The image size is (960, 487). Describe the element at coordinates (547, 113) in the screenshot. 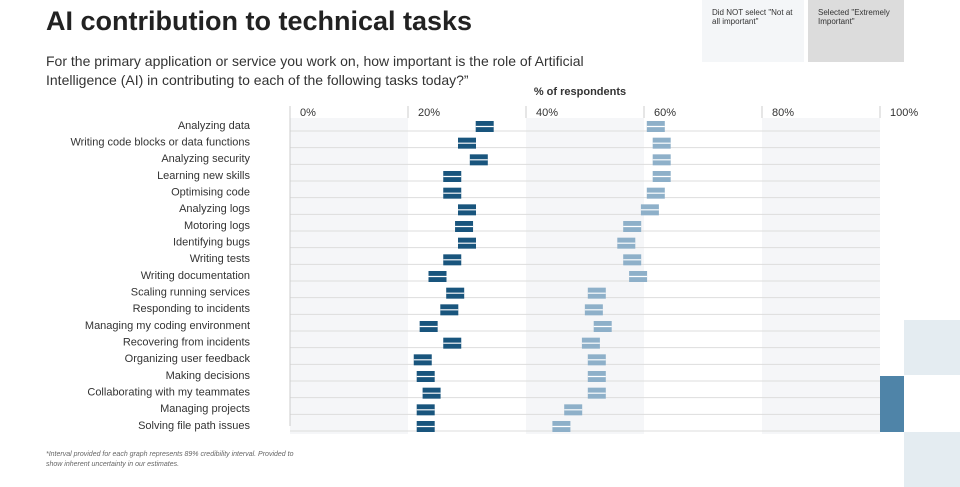

I see `x-tick-label: 40%` at that location.